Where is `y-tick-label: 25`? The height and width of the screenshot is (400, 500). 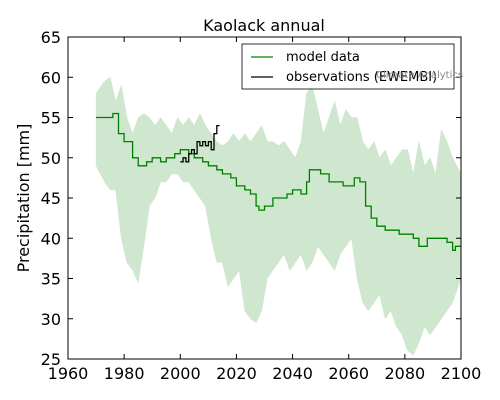
y-tick-label: 25 is located at coordinates (51, 359).